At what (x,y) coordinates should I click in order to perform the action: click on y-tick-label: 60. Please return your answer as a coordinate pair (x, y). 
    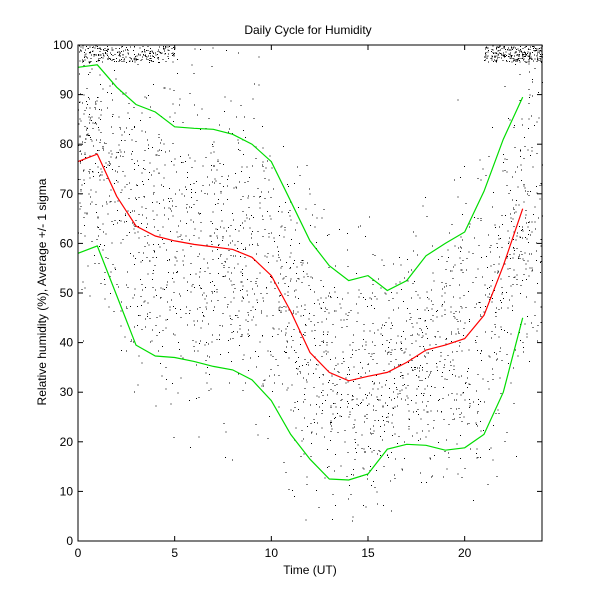
    Looking at the image, I should click on (67, 243).